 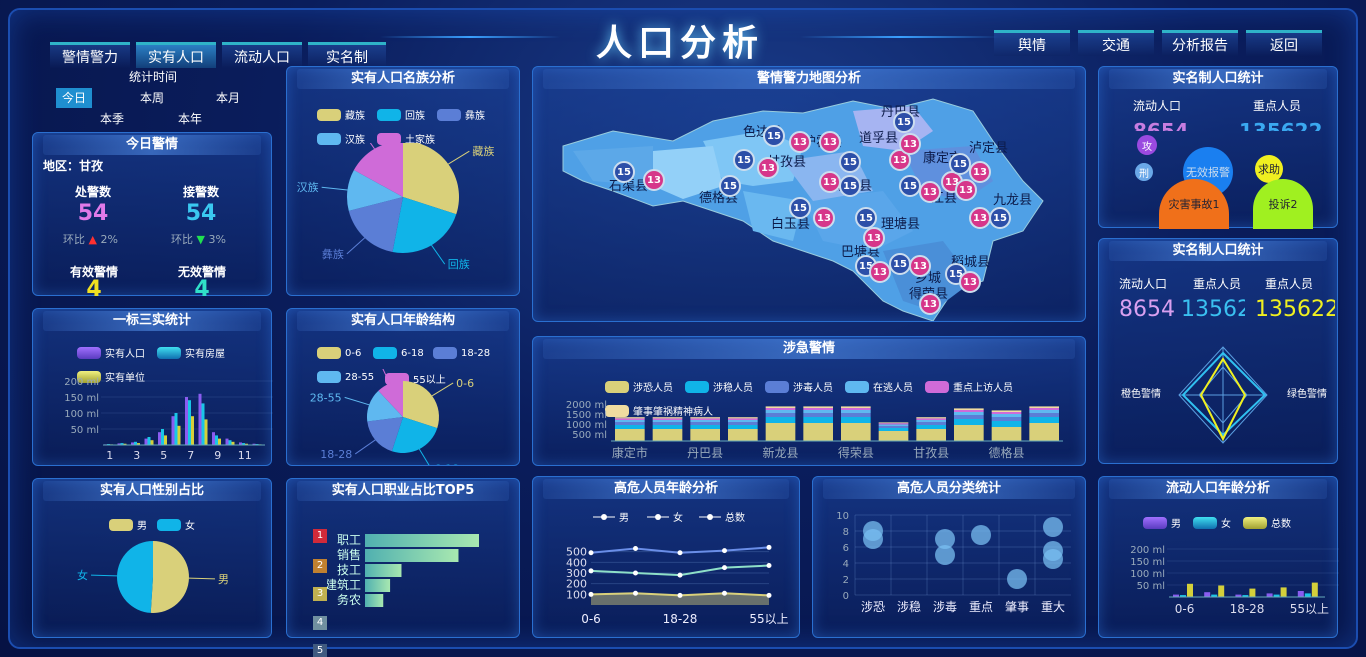 What do you see at coordinates (1194, 204) in the screenshot?
I see `bubble-disaster: 灾害事故1` at bounding box center [1194, 204].